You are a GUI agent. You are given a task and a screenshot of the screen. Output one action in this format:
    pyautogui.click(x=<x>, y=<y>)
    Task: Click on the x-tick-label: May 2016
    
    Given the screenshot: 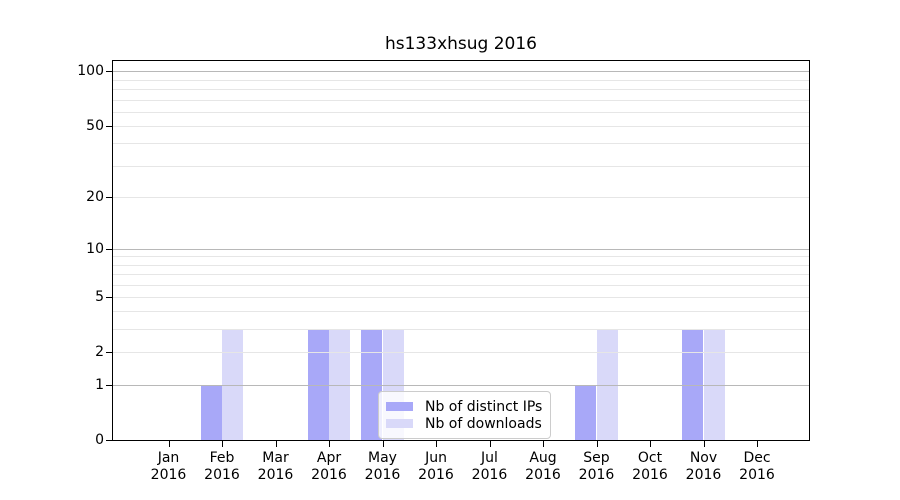 What is the action you would take?
    pyautogui.click(x=383, y=467)
    